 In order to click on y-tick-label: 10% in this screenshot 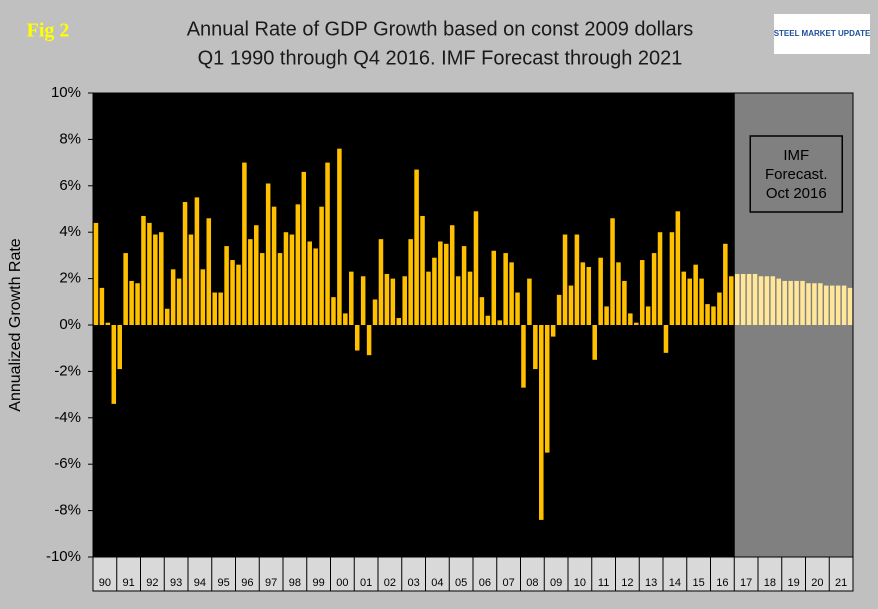, I will do `click(66, 92)`.